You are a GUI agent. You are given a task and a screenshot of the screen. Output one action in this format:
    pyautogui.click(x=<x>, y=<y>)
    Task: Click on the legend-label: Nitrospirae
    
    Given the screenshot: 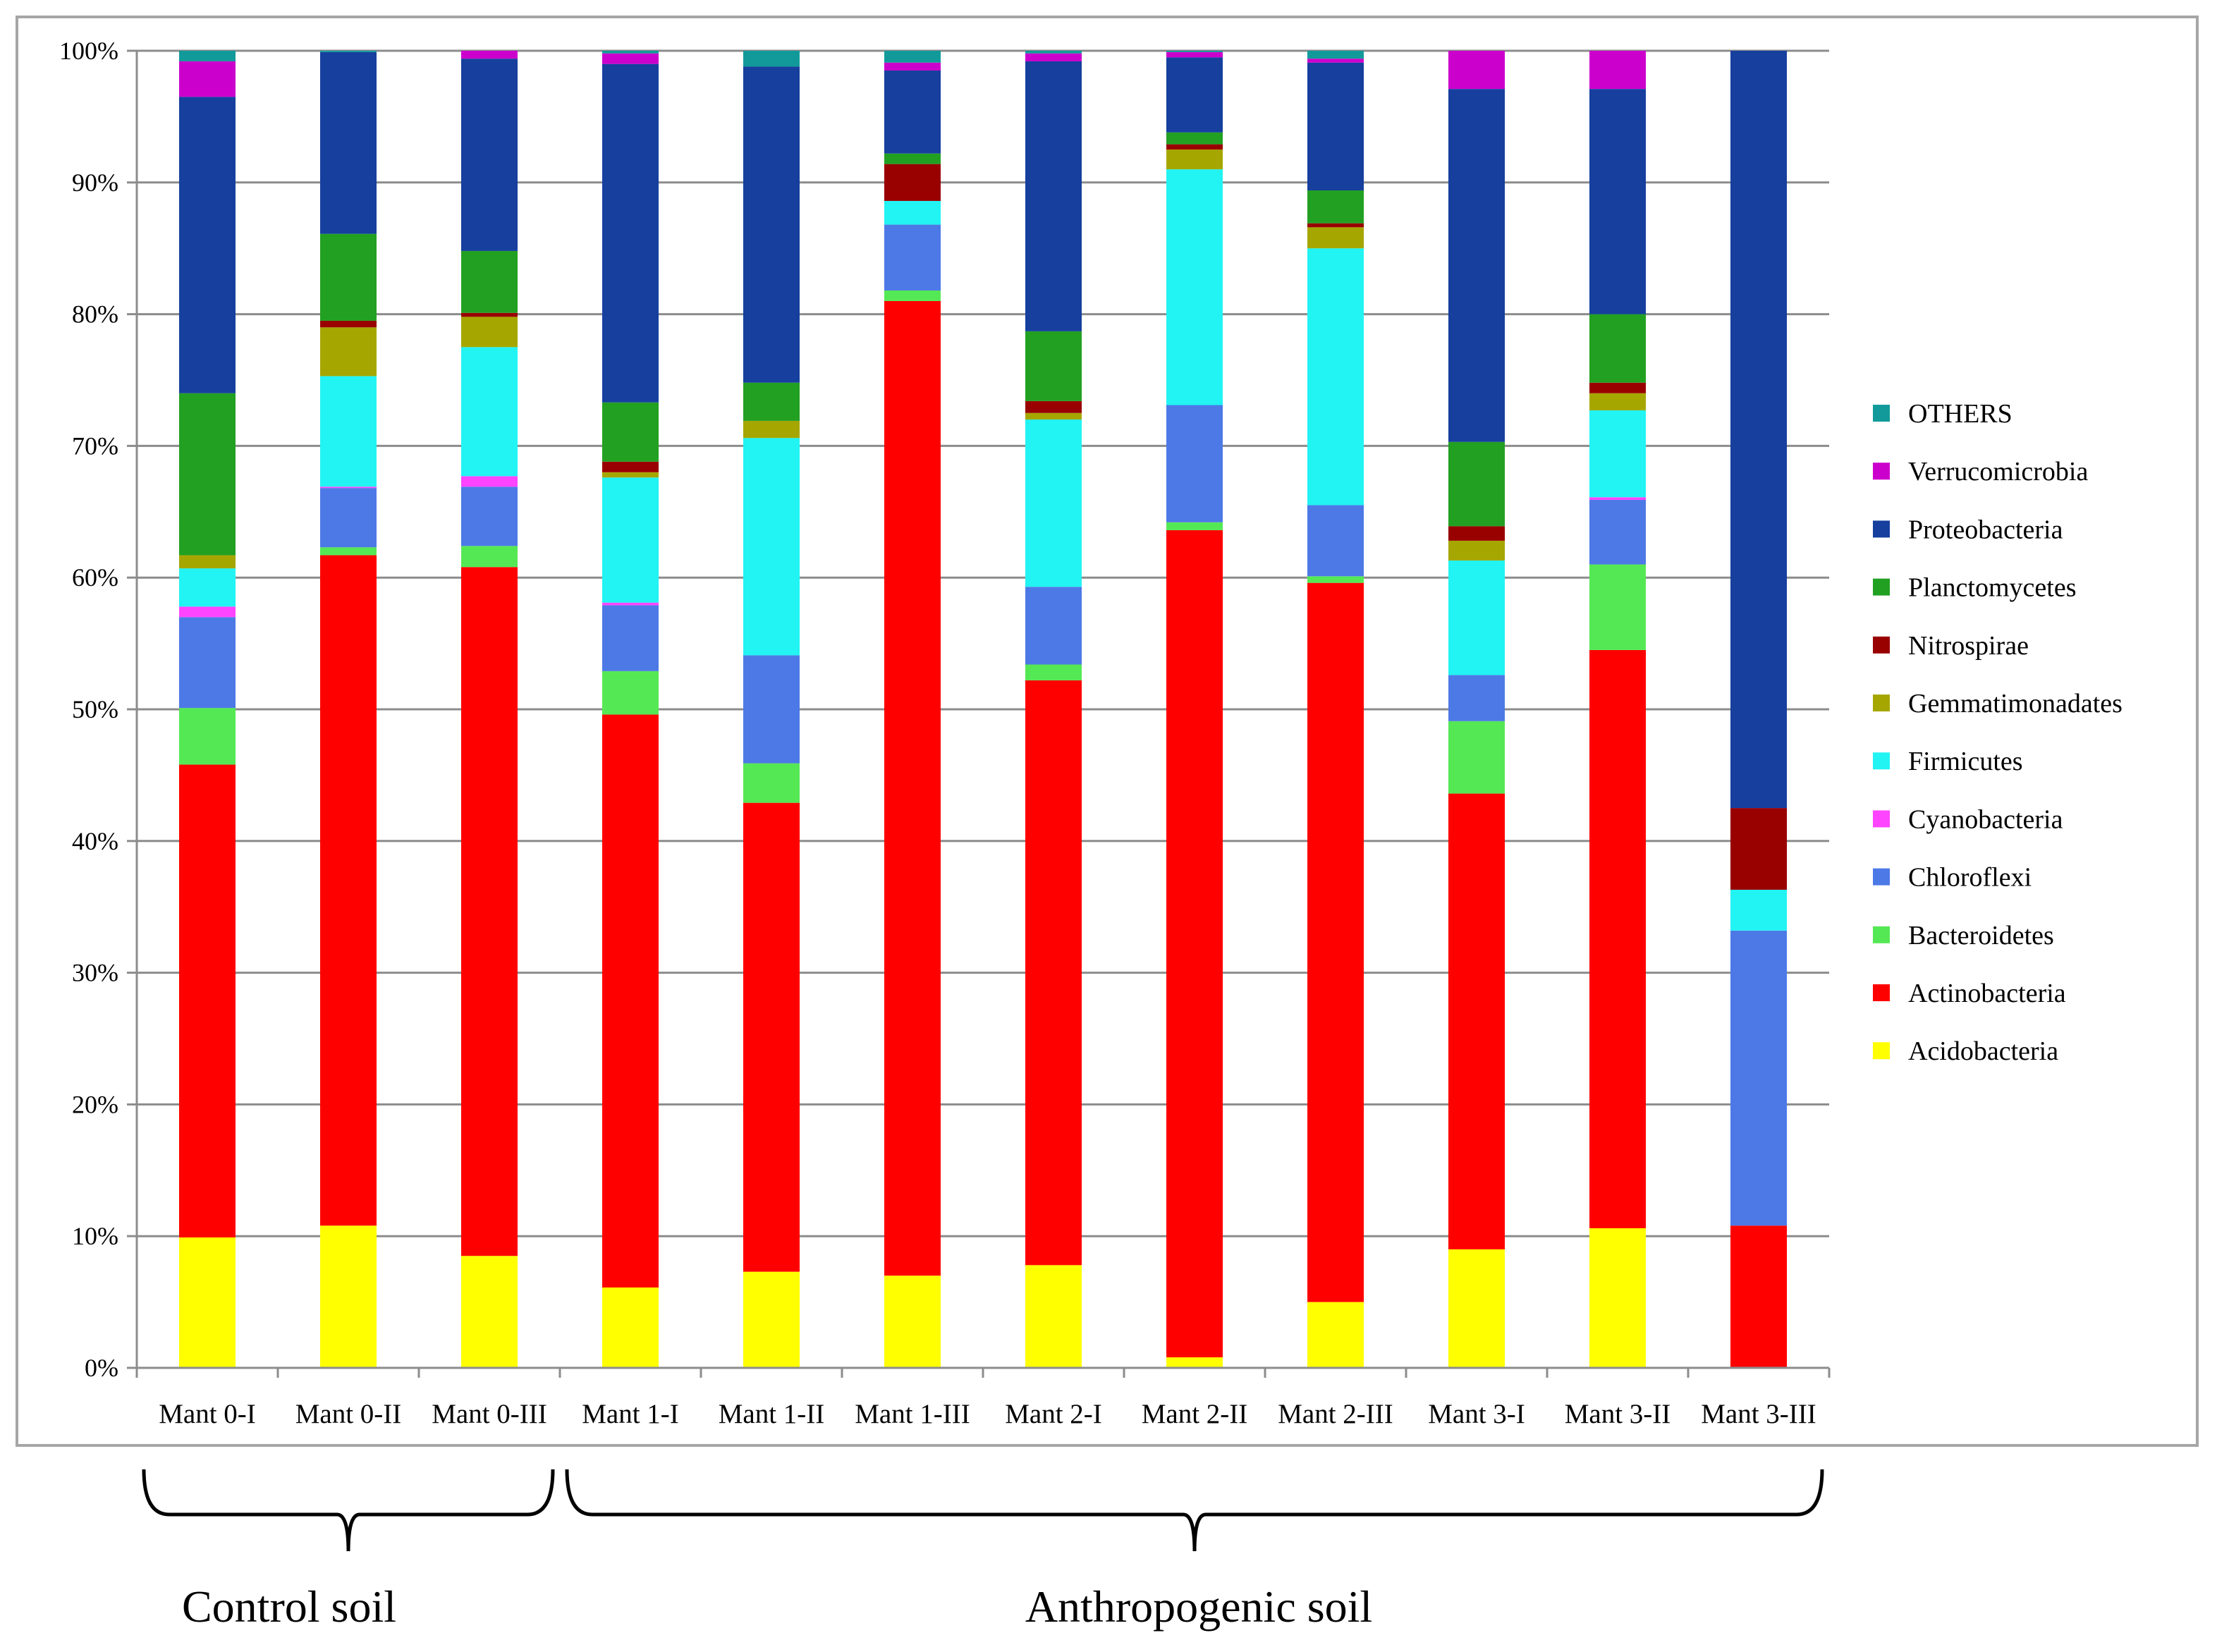 What is the action you would take?
    pyautogui.click(x=1968, y=646)
    